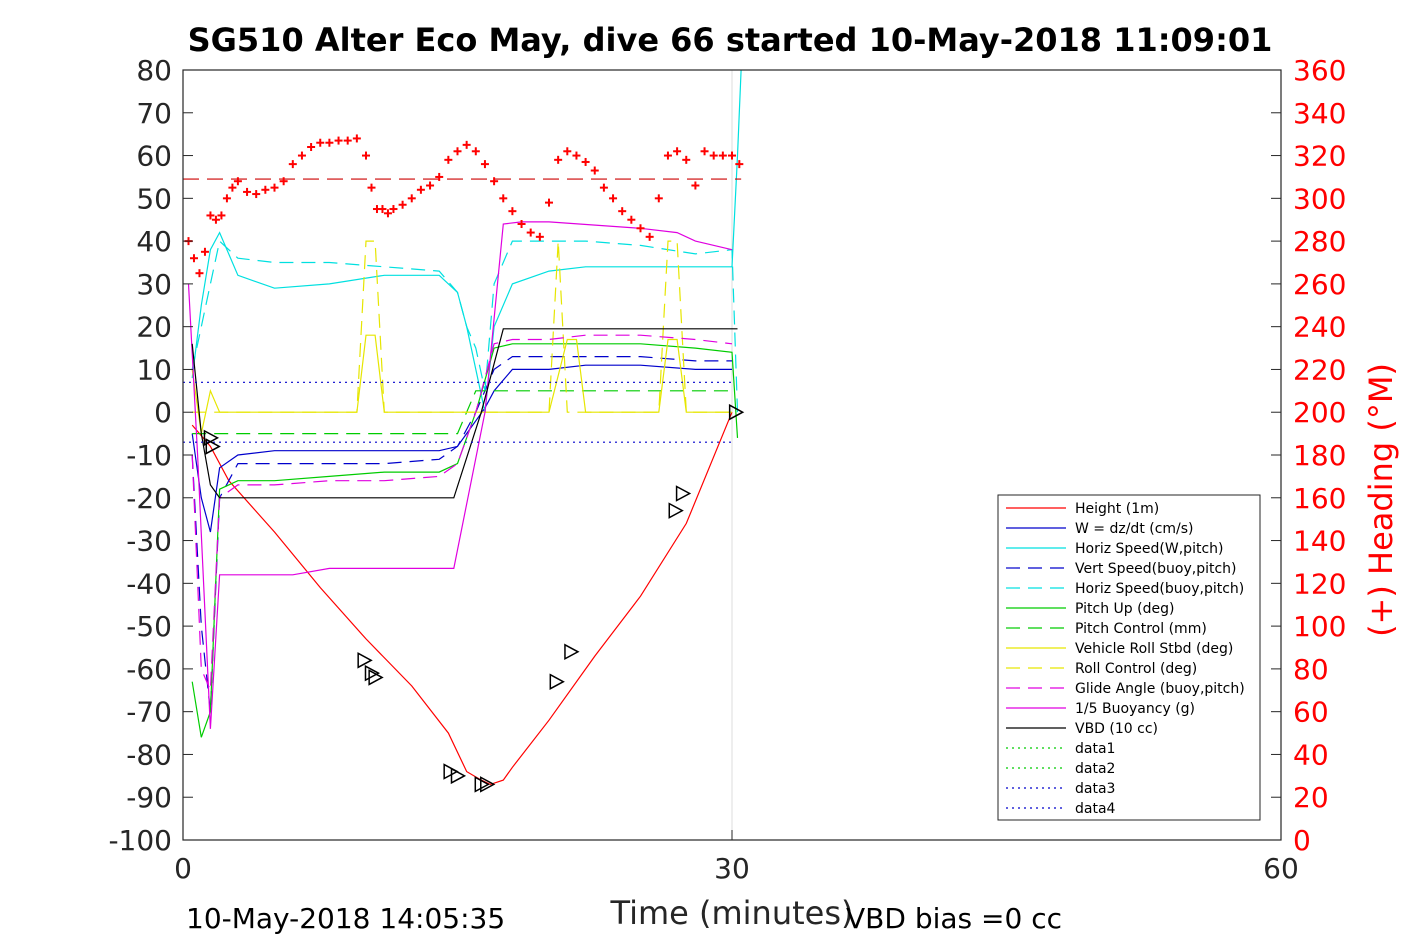  I want to click on y-tick-label: 60, so click(154, 156).